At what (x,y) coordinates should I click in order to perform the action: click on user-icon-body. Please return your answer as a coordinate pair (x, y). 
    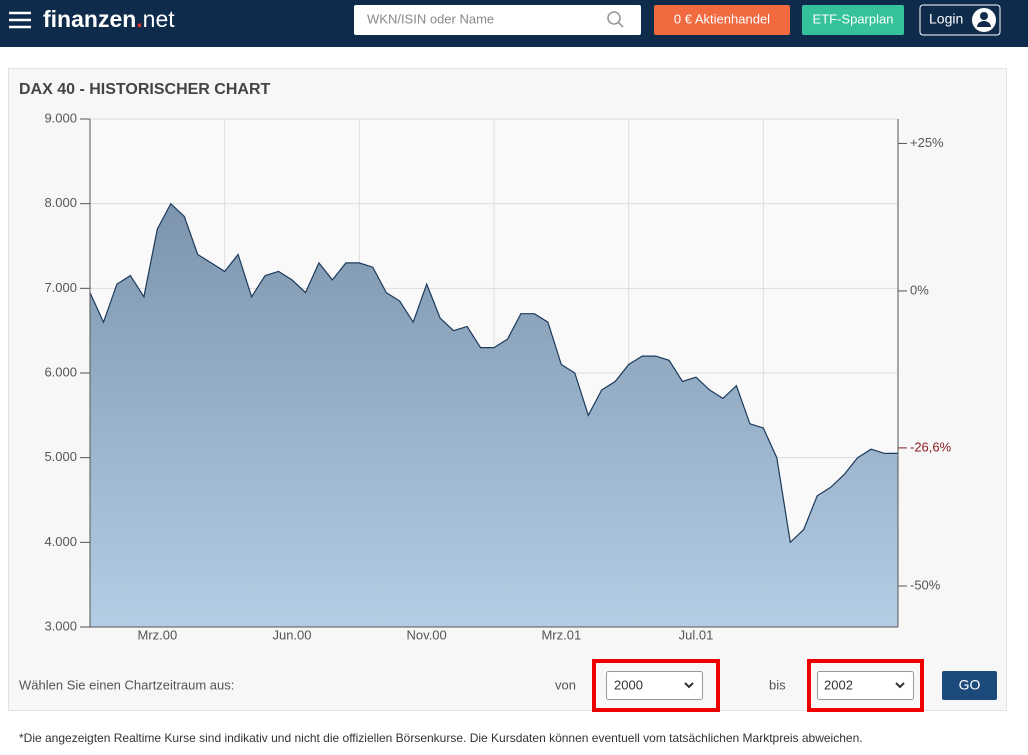
    Looking at the image, I should click on (984, 24).